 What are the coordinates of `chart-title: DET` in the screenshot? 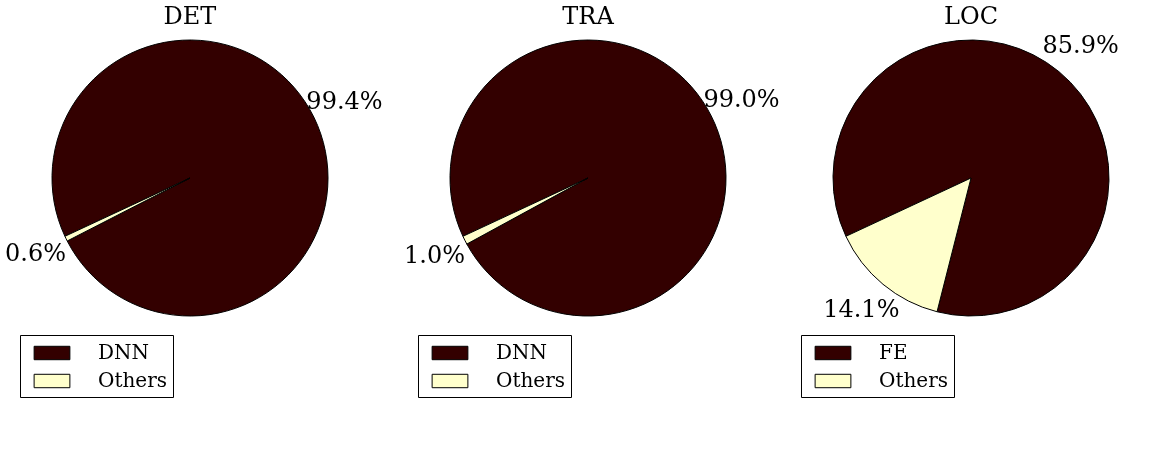 It's located at (190, 16).